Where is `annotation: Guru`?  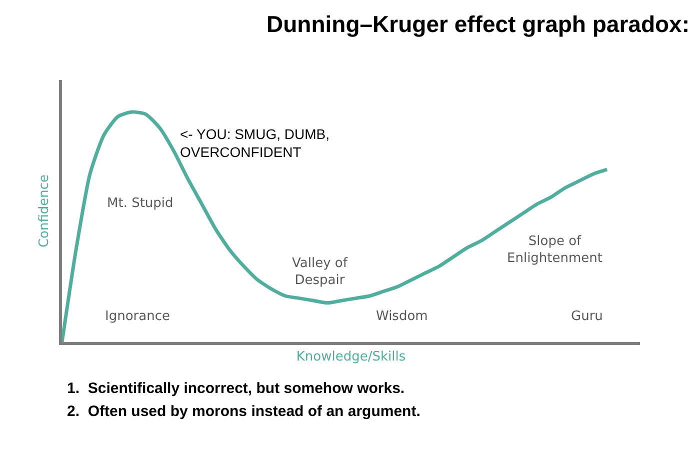 annotation: Guru is located at coordinates (587, 316).